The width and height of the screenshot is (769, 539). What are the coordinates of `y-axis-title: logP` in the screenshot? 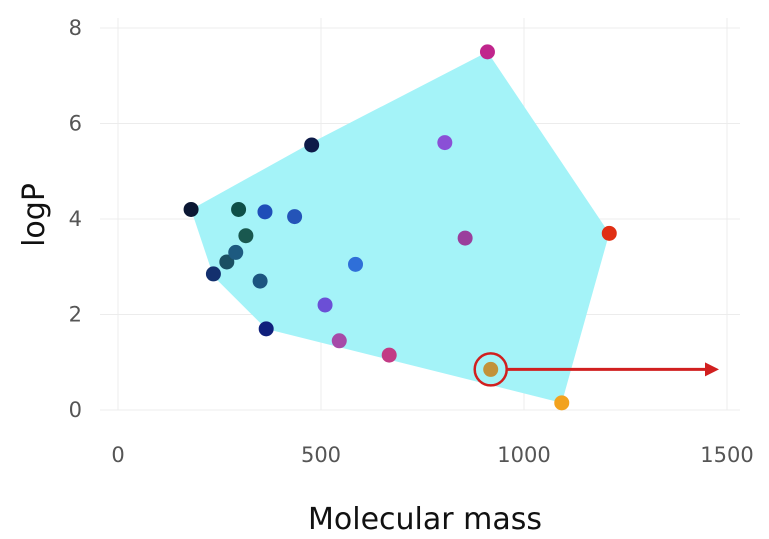 It's located at (34, 215).